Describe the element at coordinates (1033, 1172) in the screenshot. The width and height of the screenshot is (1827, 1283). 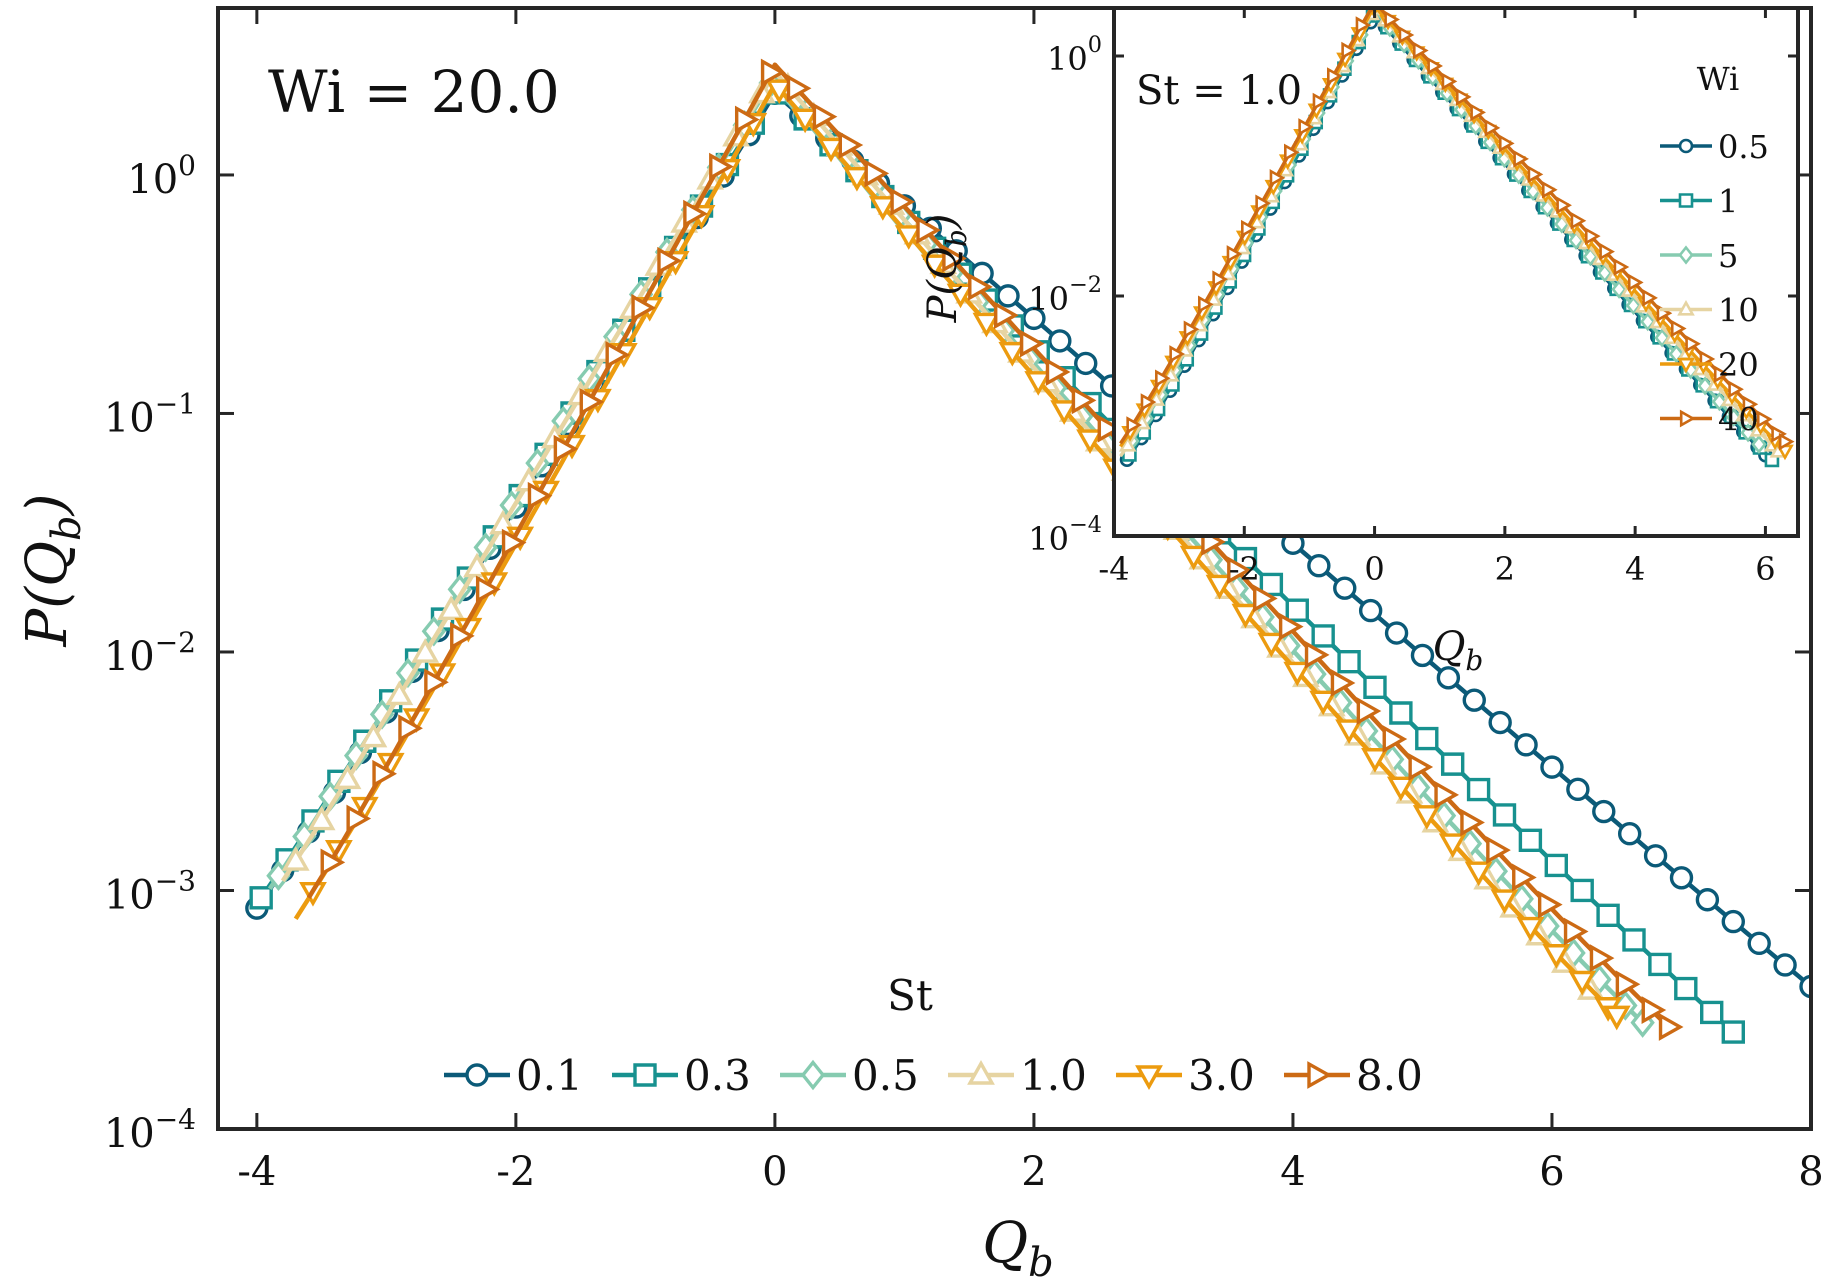
I see `main-x-tick-label: 2` at that location.